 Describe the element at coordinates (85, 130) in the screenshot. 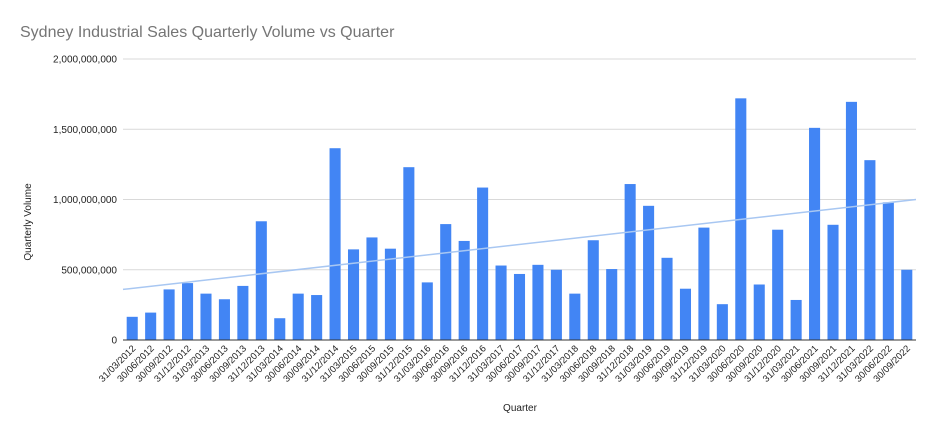

I see `y-tick-label: 1,500,000,000` at that location.